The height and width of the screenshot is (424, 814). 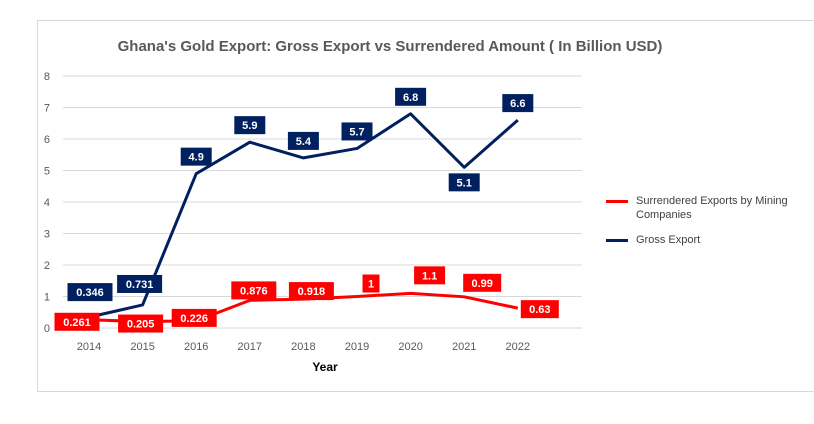 I want to click on data-label: 6.6, so click(x=517, y=104).